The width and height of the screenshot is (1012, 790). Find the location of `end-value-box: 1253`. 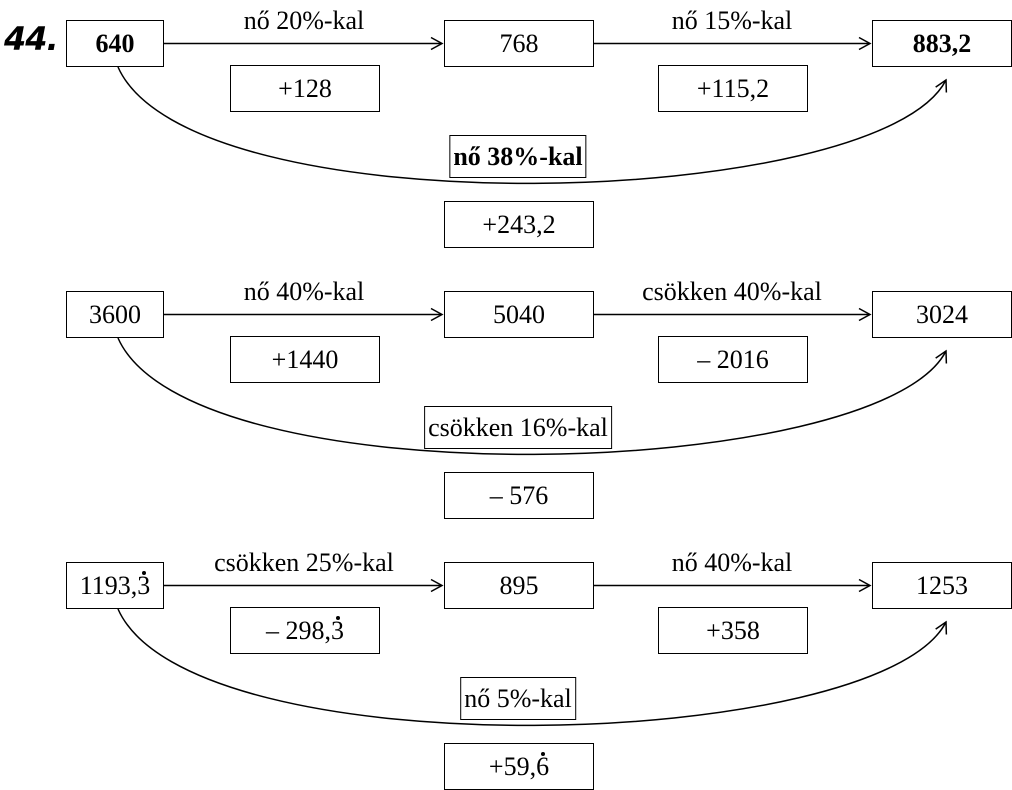

end-value-box: 1253 is located at coordinates (942, 585).